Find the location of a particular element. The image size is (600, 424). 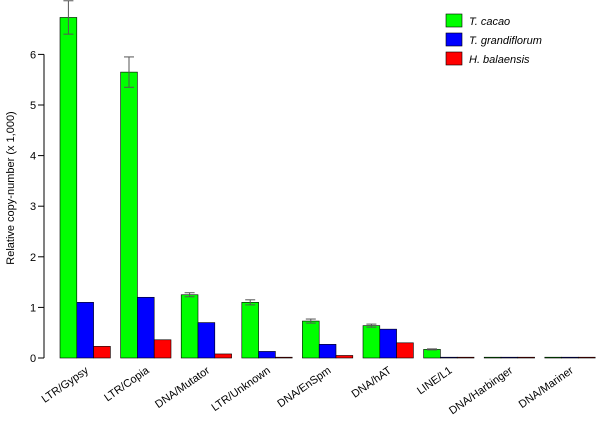

x-tick-label: LINE/L1 is located at coordinates (434, 381).